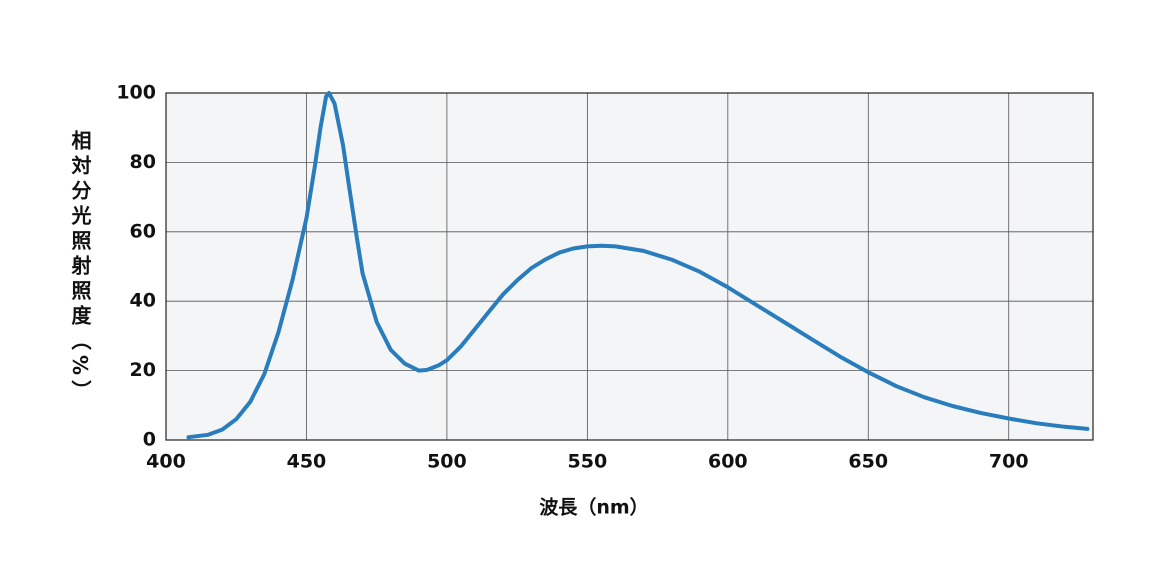 The width and height of the screenshot is (1172, 580). Describe the element at coordinates (1009, 462) in the screenshot. I see `x-tick-label: 700` at that location.